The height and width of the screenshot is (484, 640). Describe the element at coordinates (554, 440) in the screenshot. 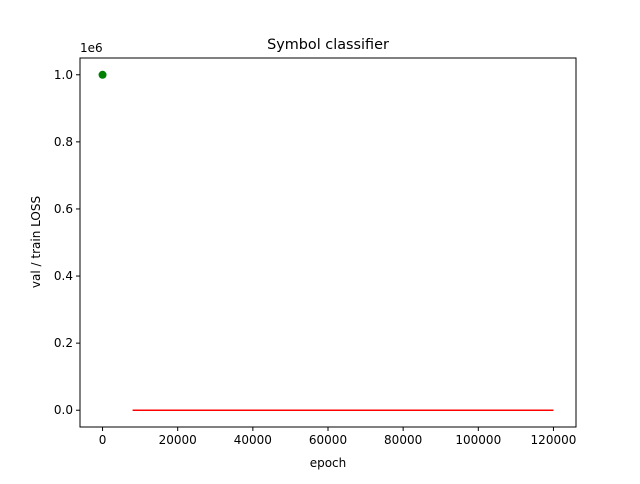

I see `x-tick-label: 120000` at that location.